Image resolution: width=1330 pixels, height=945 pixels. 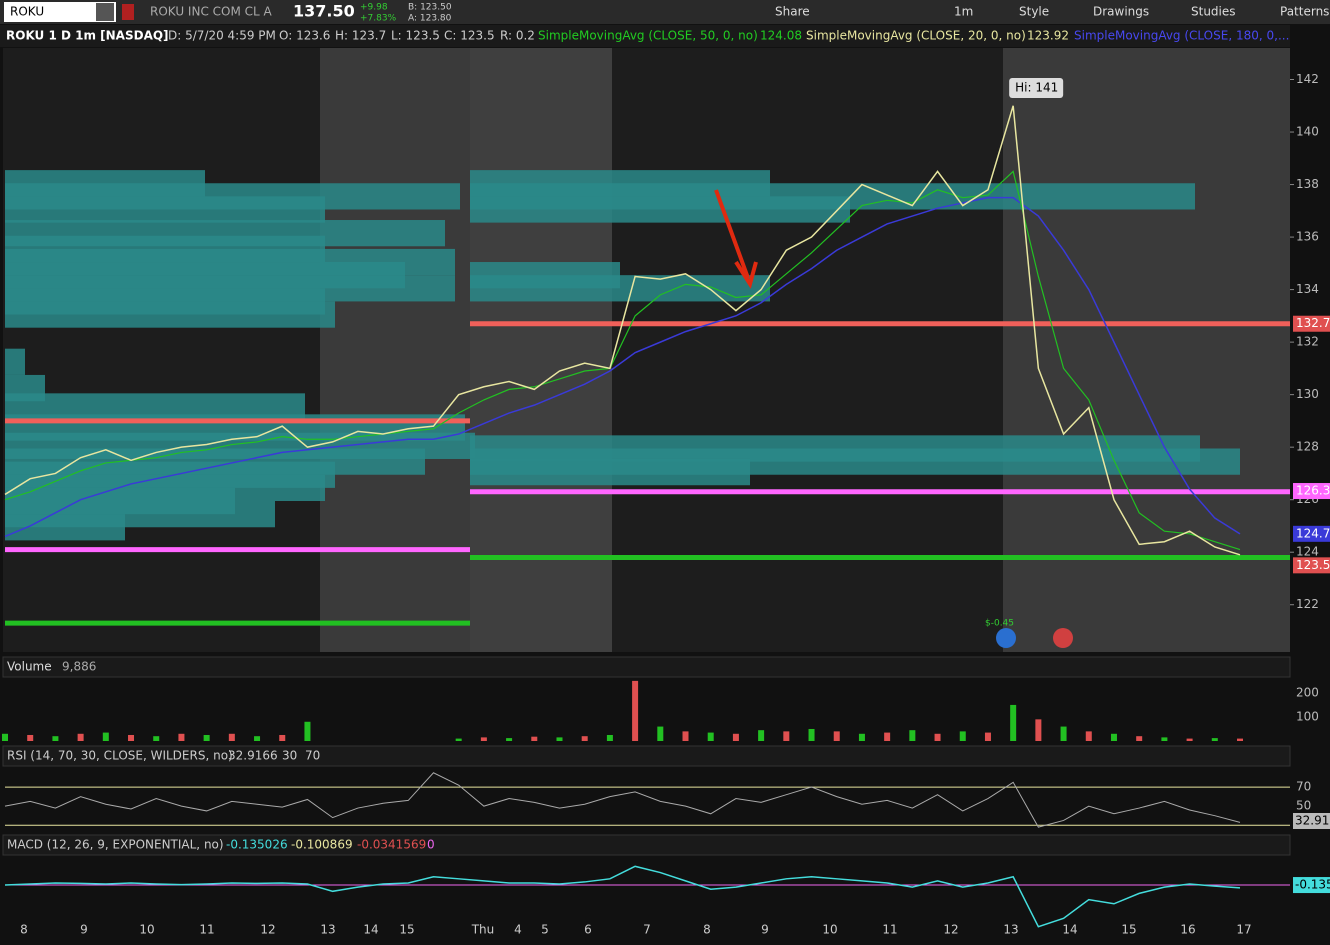 I want to click on study-value: 124.08, so click(x=781, y=36).